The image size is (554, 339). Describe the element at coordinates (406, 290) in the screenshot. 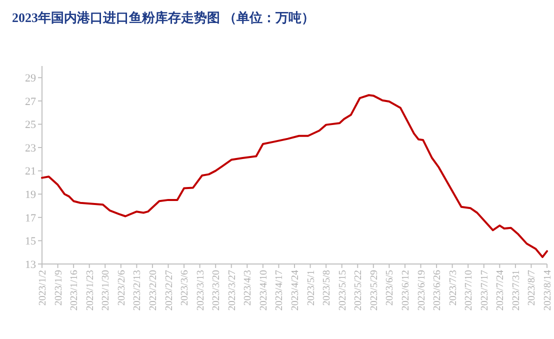

I see `x-tick-label: 2023/6/12` at that location.